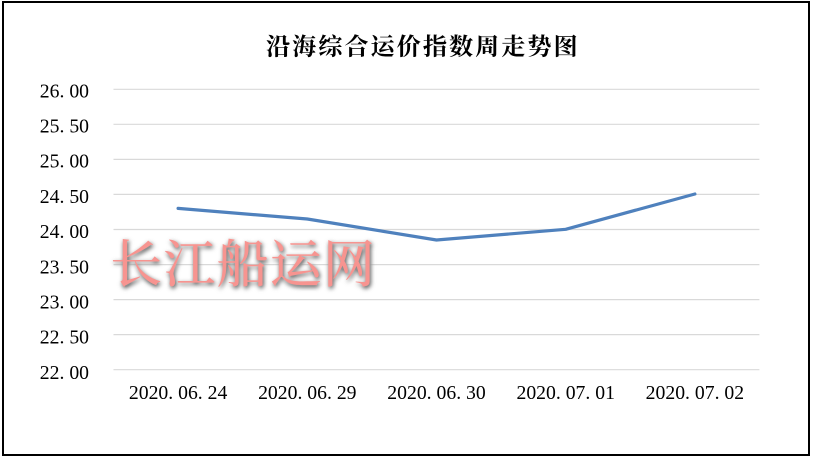 The height and width of the screenshot is (460, 813). What do you see at coordinates (64, 267) in the screenshot?
I see `svg-text: 23. 50` at bounding box center [64, 267].